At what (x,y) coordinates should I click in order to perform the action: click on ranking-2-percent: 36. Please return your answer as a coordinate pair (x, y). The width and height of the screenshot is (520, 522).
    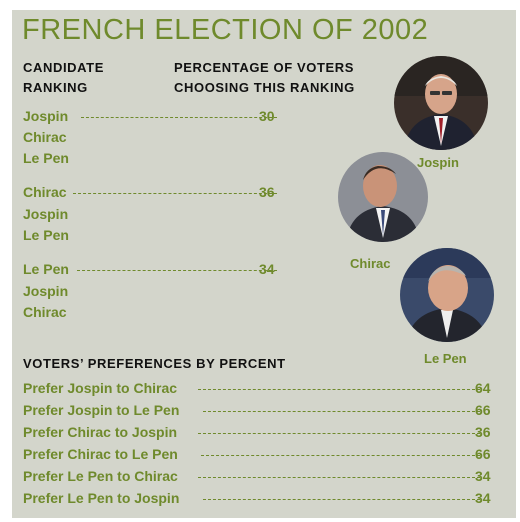
    Looking at the image, I should click on (267, 192).